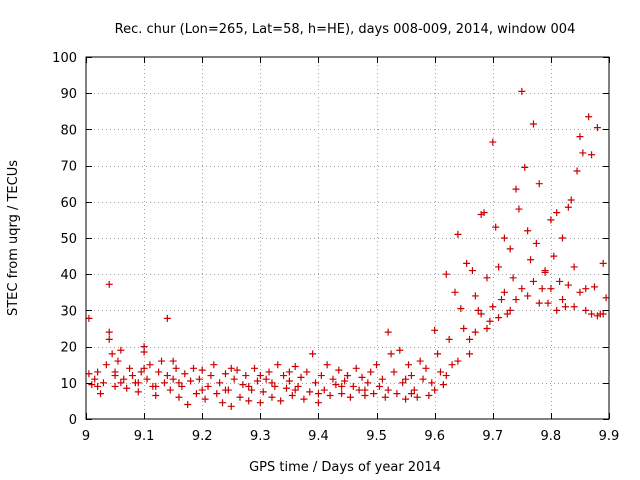 The image size is (640, 480). Describe the element at coordinates (609, 436) in the screenshot. I see `x-tick-label: 9.9` at that location.